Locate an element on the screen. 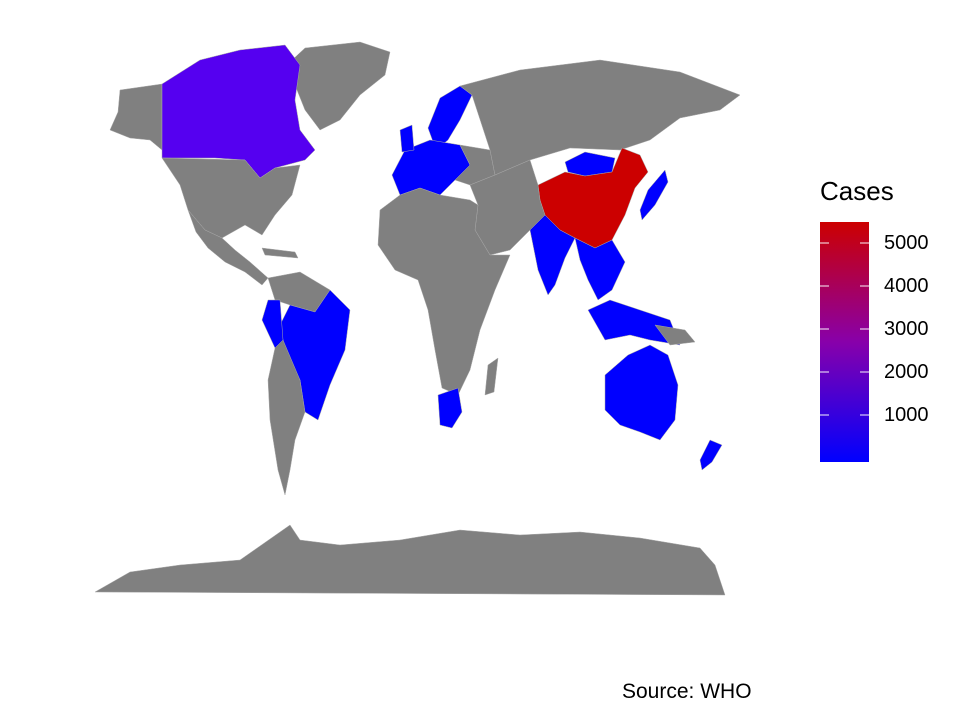 Image resolution: width=973 pixels, height=723 pixels. legend-tick-4000: 4000 is located at coordinates (906, 286).